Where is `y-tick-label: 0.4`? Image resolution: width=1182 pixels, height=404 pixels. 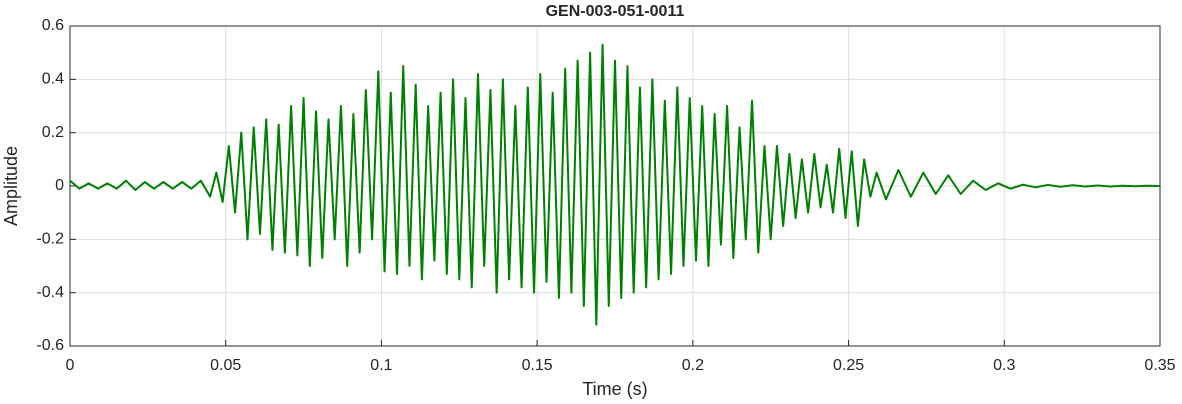
y-tick-label: 0.4 is located at coordinates (53, 79).